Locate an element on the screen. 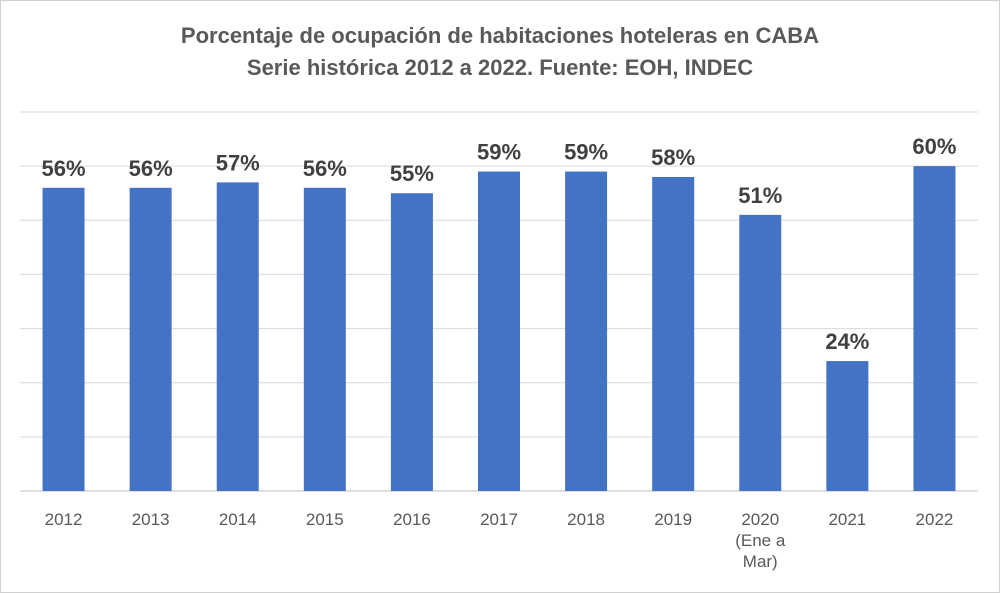 The width and height of the screenshot is (1000, 593). x-tick-label: 2014 is located at coordinates (238, 519).